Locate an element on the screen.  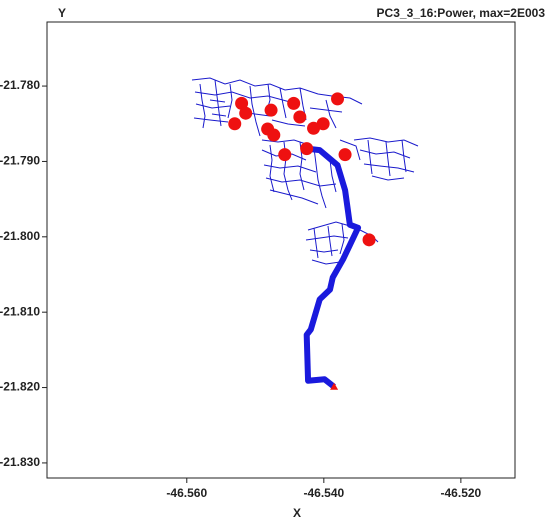
y-tick-label: -21.790 is located at coordinates (20, 161).